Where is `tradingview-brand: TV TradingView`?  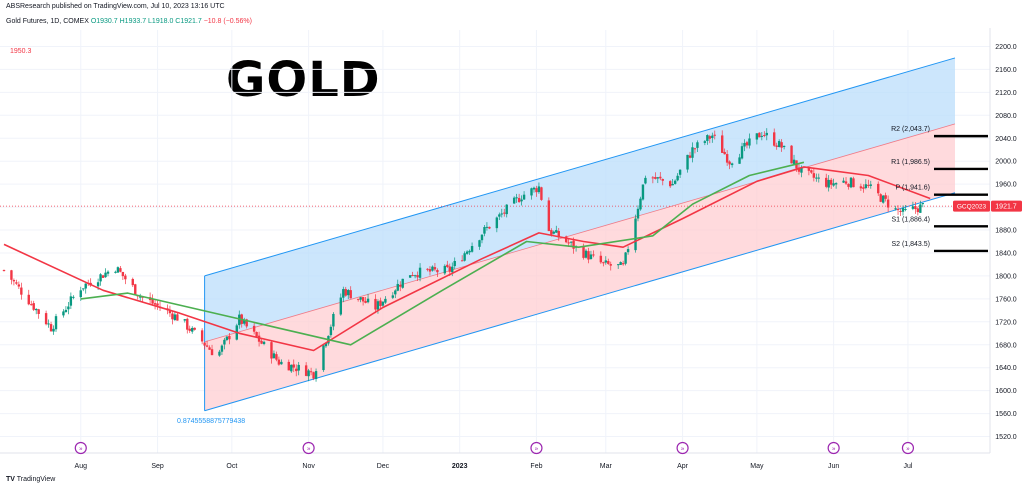 tradingview-brand: TV TradingView is located at coordinates (30, 479).